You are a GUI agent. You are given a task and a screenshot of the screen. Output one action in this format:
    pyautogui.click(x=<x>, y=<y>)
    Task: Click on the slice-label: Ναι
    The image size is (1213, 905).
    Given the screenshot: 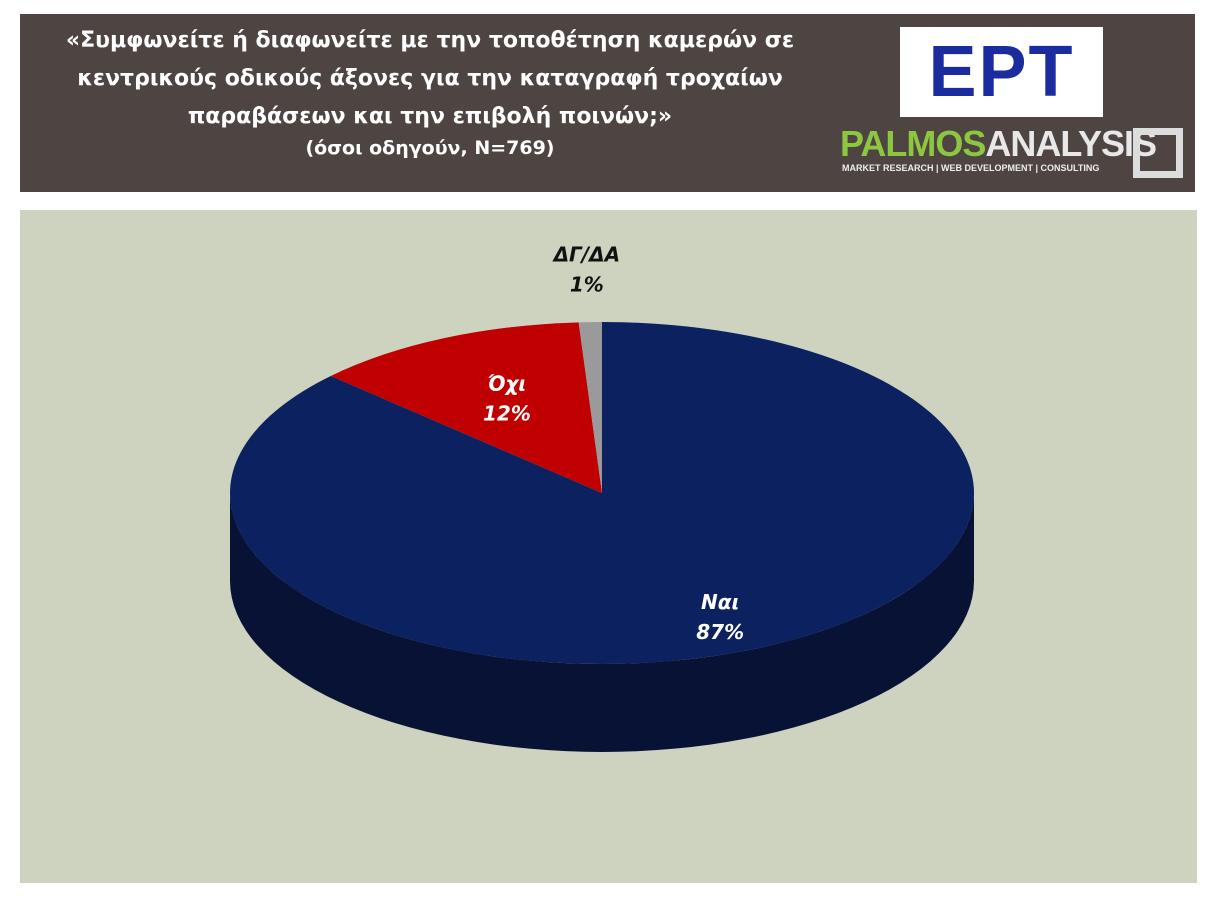 What is the action you would take?
    pyautogui.click(x=720, y=602)
    